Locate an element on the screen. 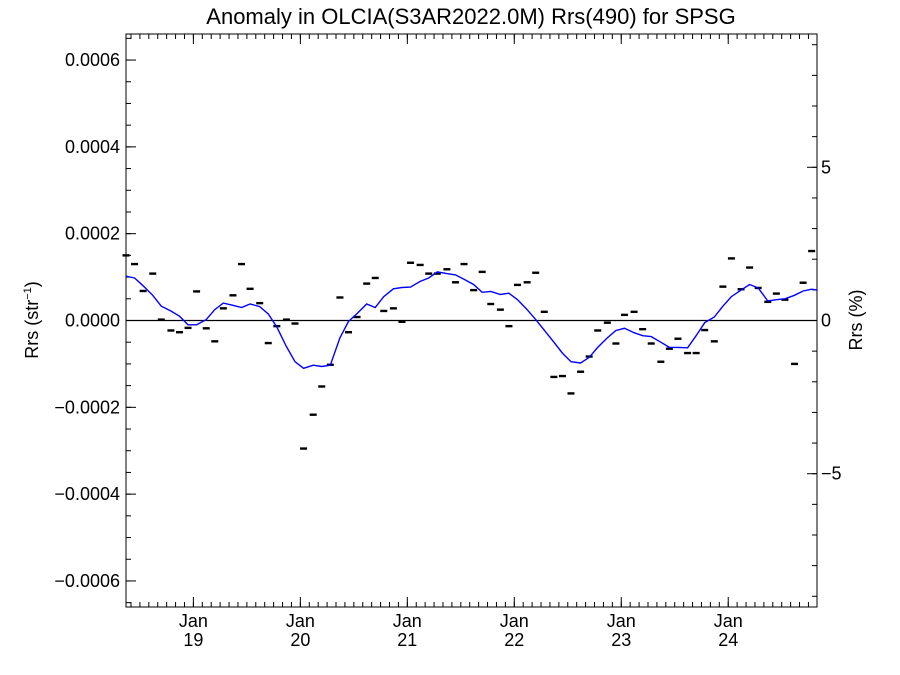 The height and width of the screenshot is (675, 900). y-axis-label-main: Rrs (str is located at coordinates (32, 329).